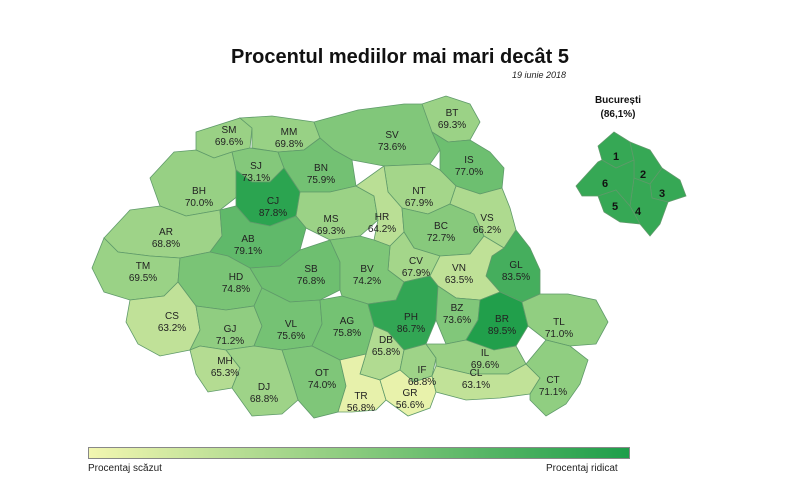 This screenshot has height=493, width=800. I want to click on county-code-bn: BN, so click(321, 168).